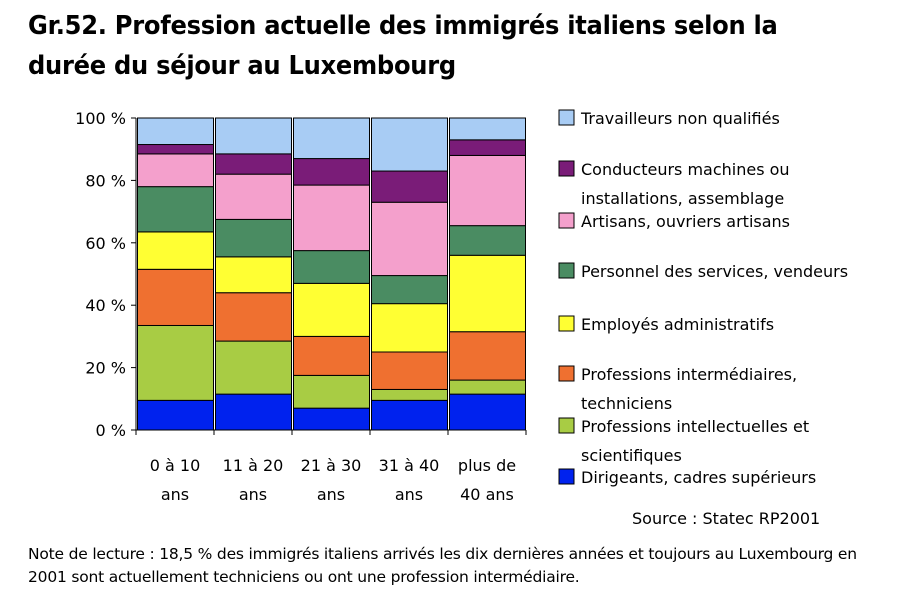  Describe the element at coordinates (677, 324) in the screenshot. I see `legend-label-employes-administratifs: Employés administratifs` at that location.